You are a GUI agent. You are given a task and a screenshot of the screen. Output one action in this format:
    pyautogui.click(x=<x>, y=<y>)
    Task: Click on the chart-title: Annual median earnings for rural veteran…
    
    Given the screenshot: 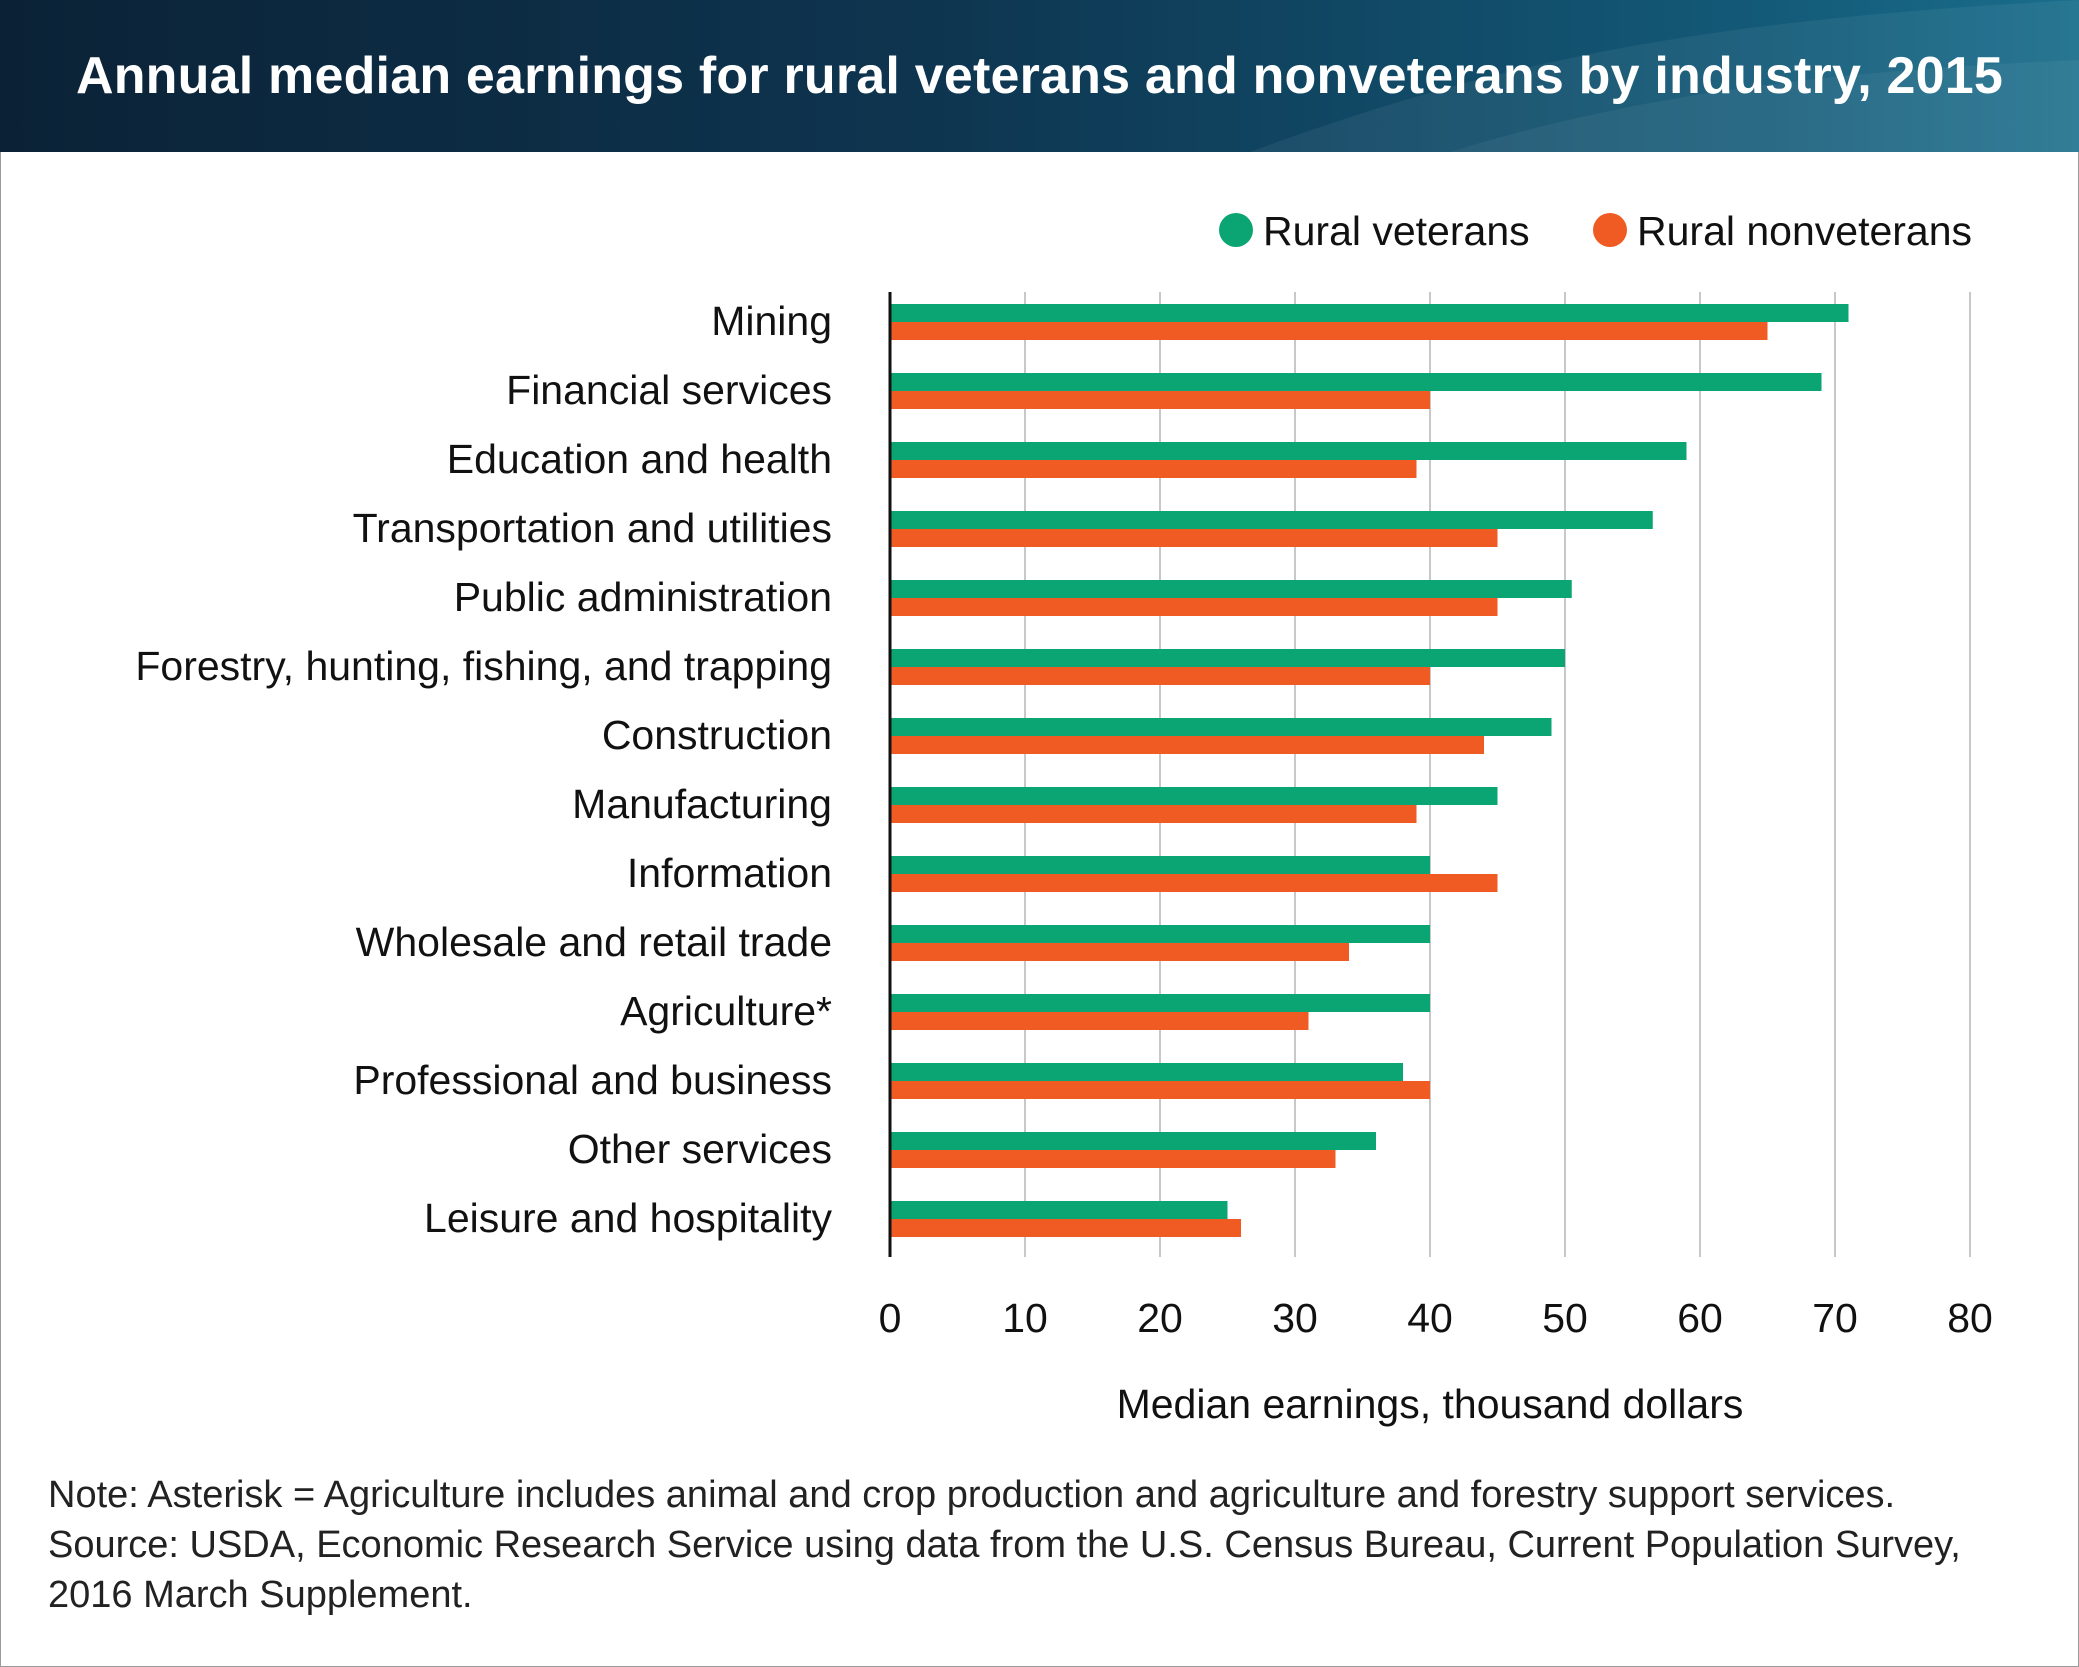 What is the action you would take?
    pyautogui.click(x=1039, y=76)
    